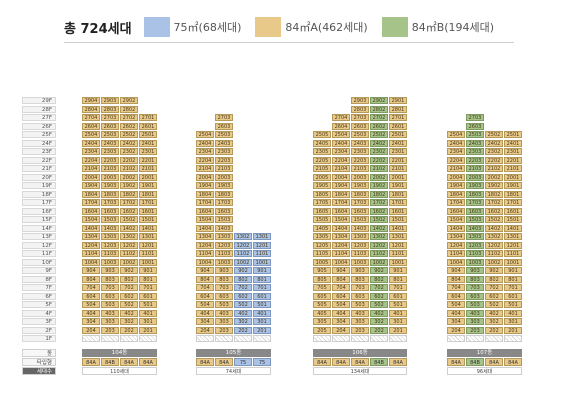 The height and width of the screenshot is (402, 580). What do you see at coordinates (379, 151) in the screenshot?
I see `unit-cell: 2302` at bounding box center [379, 151].